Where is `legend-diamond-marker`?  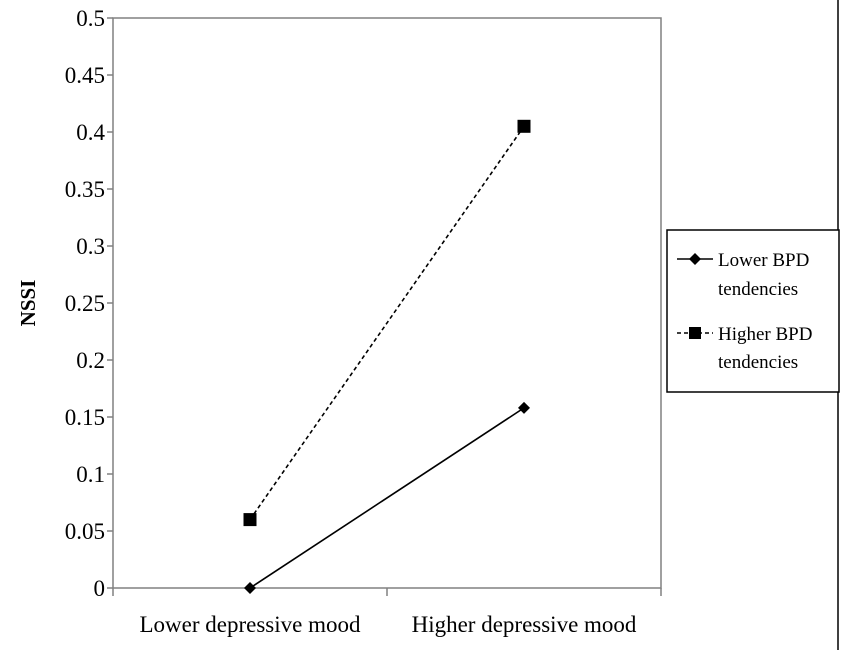
legend-diamond-marker is located at coordinates (695, 259).